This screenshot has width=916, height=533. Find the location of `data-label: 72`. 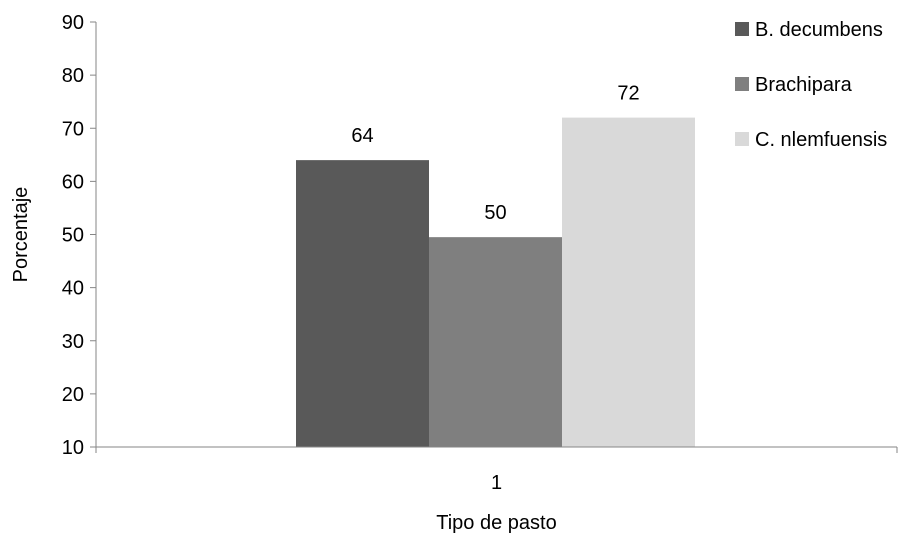

data-label: 72 is located at coordinates (628, 94).